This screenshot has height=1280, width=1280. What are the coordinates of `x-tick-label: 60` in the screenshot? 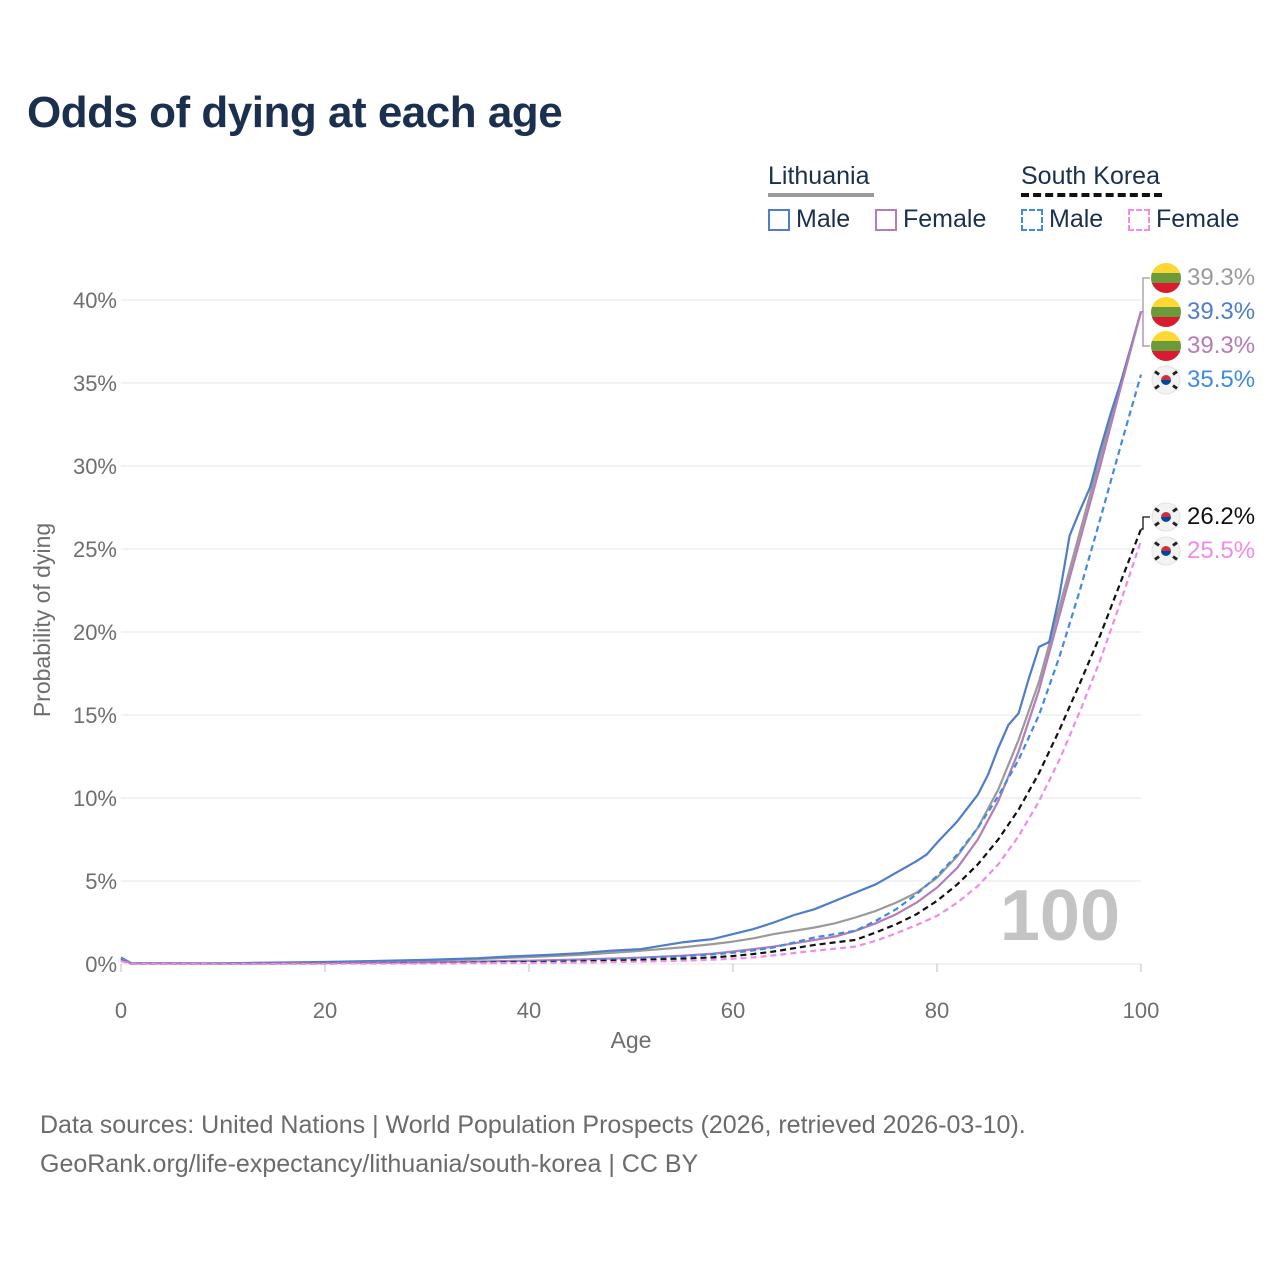 It's located at (733, 1010).